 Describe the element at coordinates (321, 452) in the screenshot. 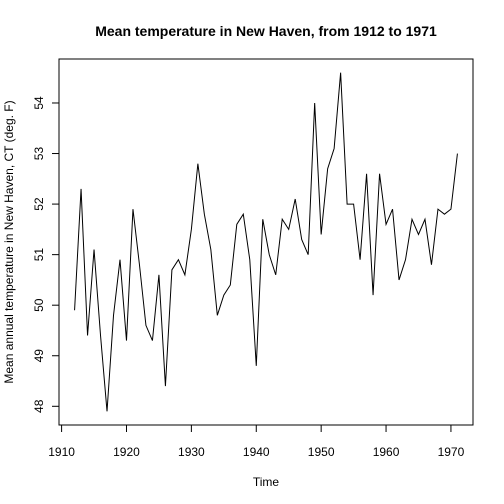

I see `x-tick-label: 1950` at that location.